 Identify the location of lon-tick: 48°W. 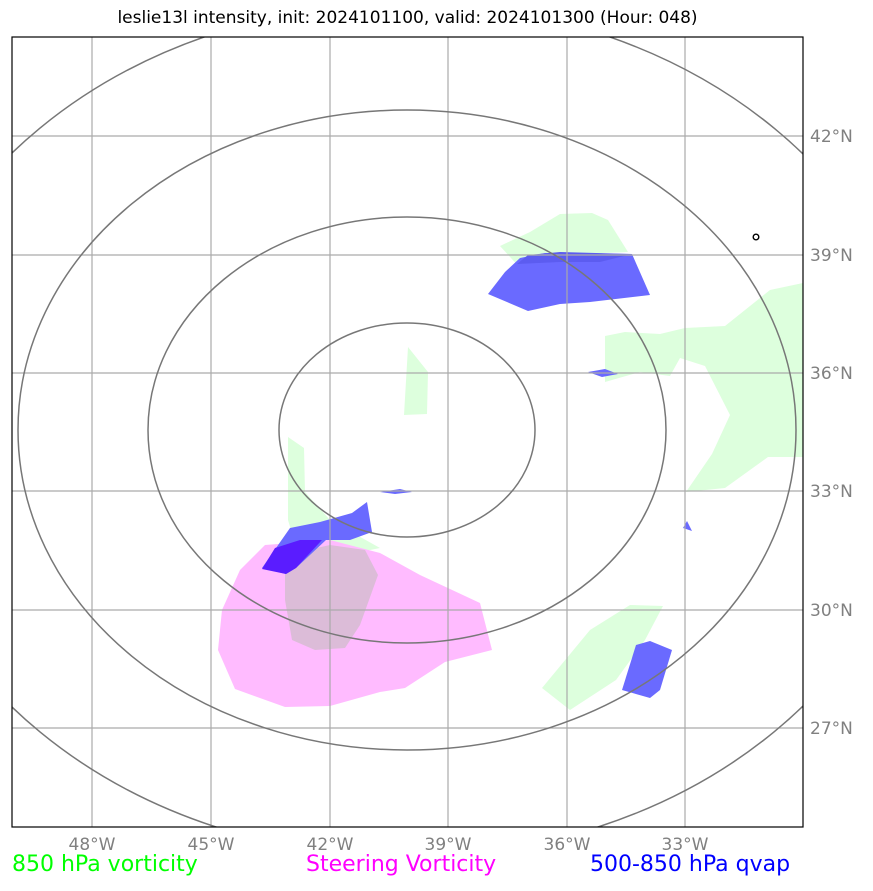
(92, 845).